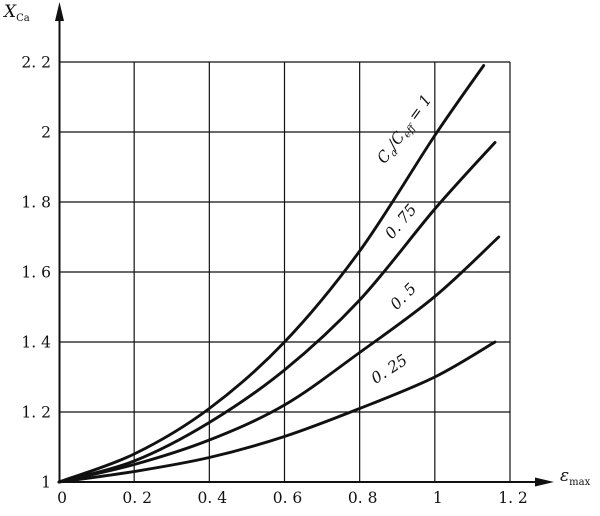  What do you see at coordinates (405, 129) in the screenshot?
I see `curve-label: Ca/Ceff = 1` at bounding box center [405, 129].